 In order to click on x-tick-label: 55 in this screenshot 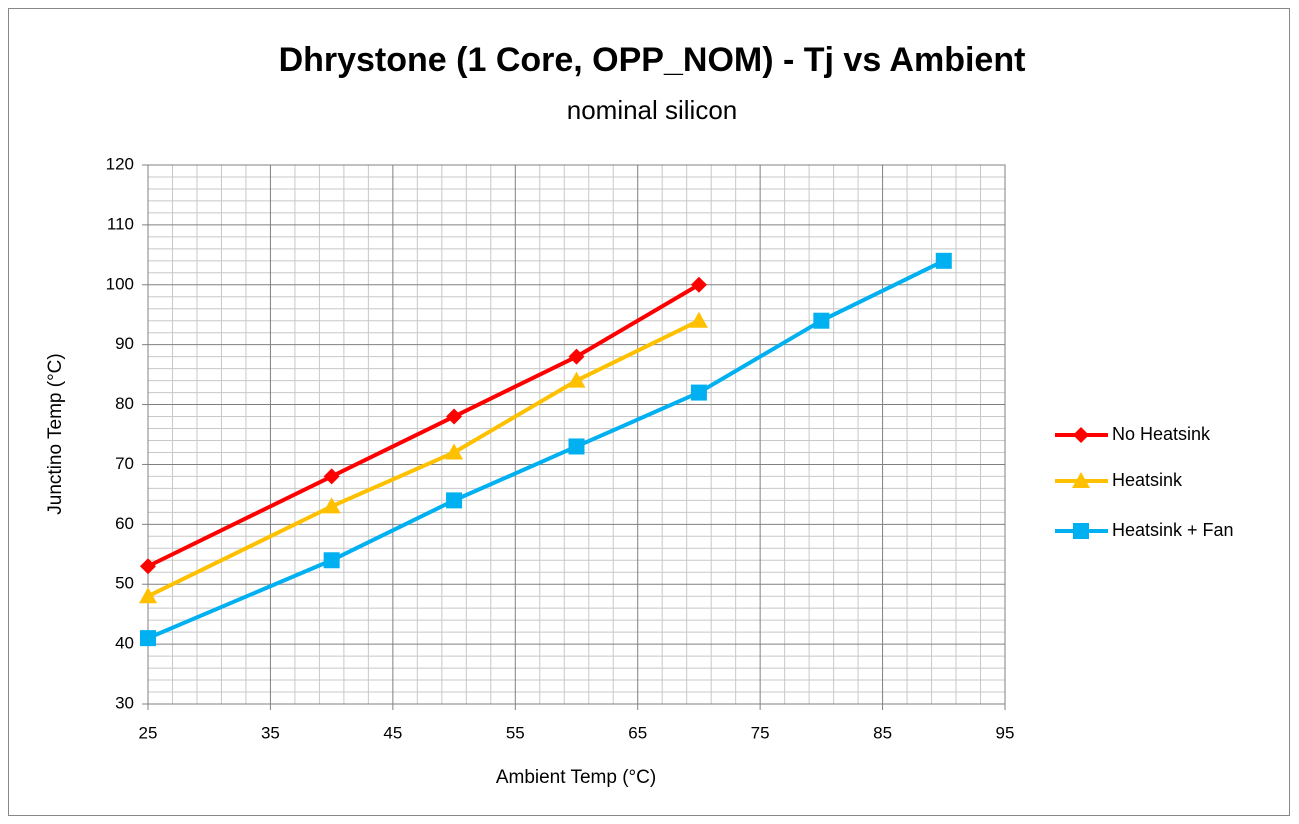, I will do `click(515, 732)`.